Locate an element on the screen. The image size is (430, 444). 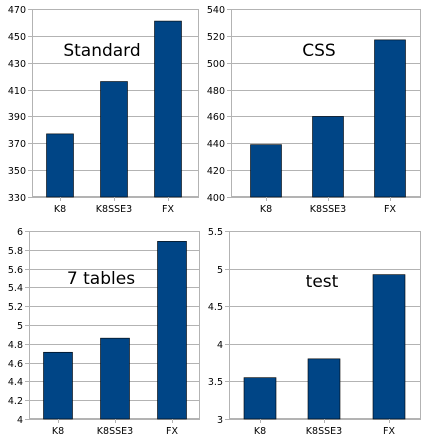
chart-title: test is located at coordinates (322, 282).